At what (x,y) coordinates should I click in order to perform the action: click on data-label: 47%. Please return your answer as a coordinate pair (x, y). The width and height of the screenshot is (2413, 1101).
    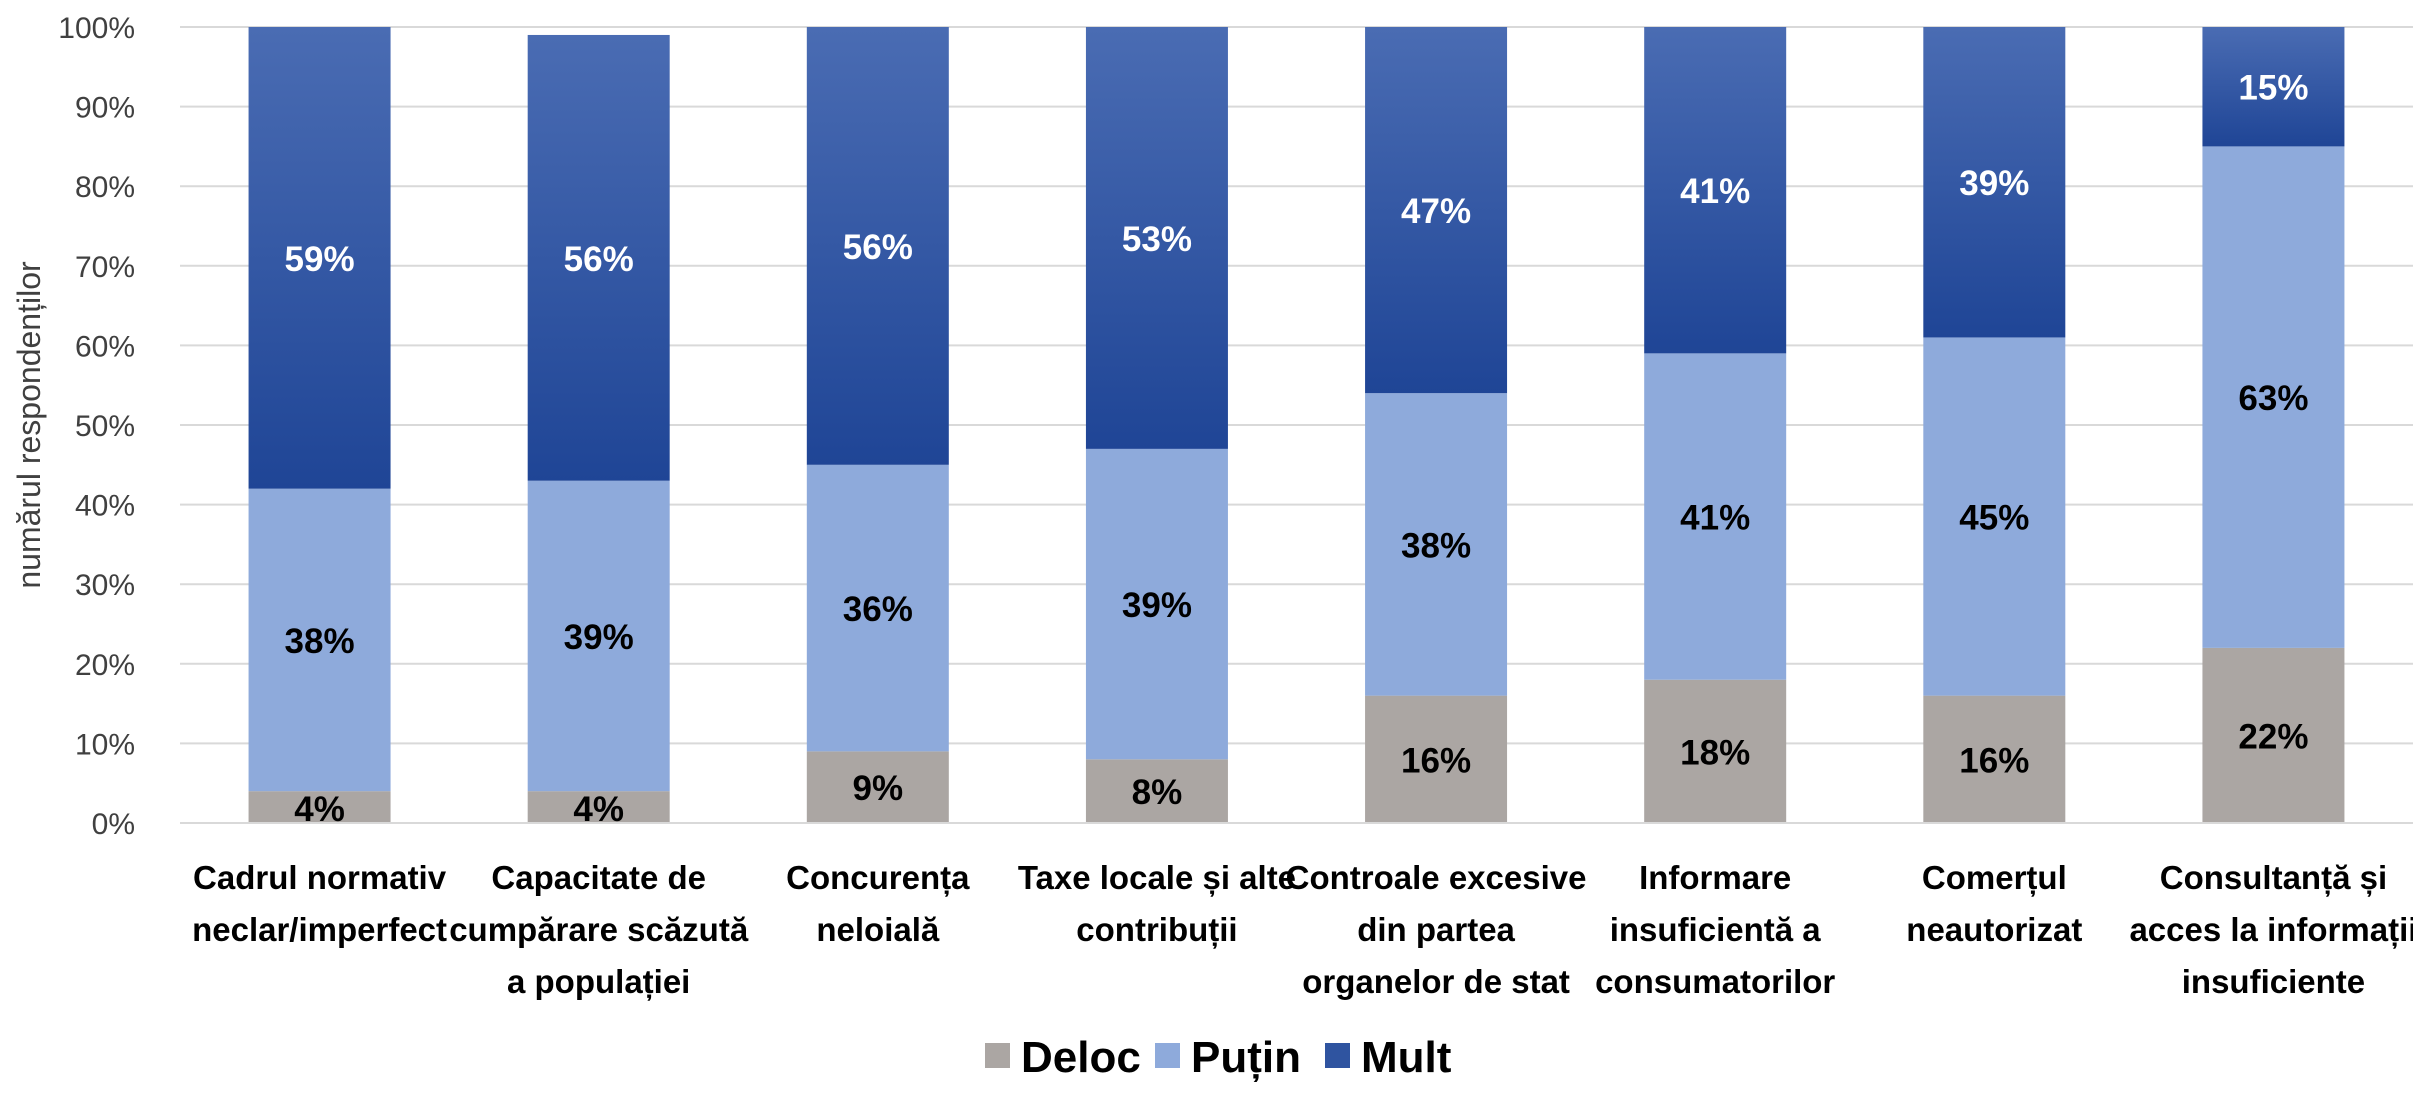
    Looking at the image, I should click on (1436, 211).